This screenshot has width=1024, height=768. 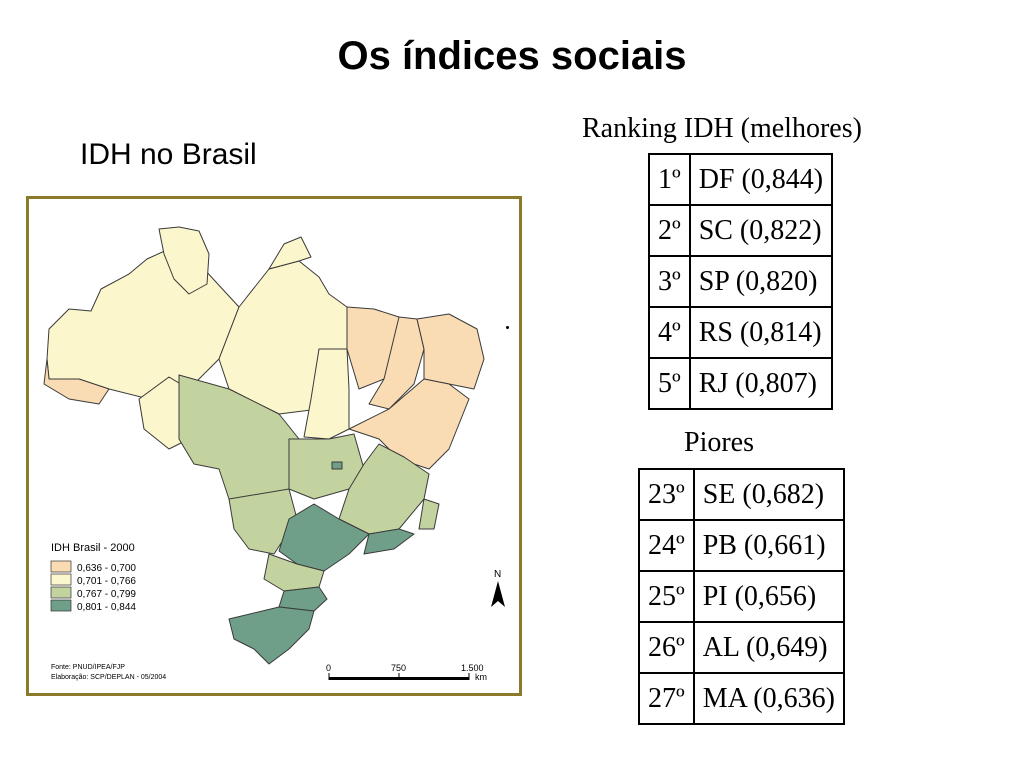 I want to click on table-row: 1º DF (0,844), so click(x=741, y=179).